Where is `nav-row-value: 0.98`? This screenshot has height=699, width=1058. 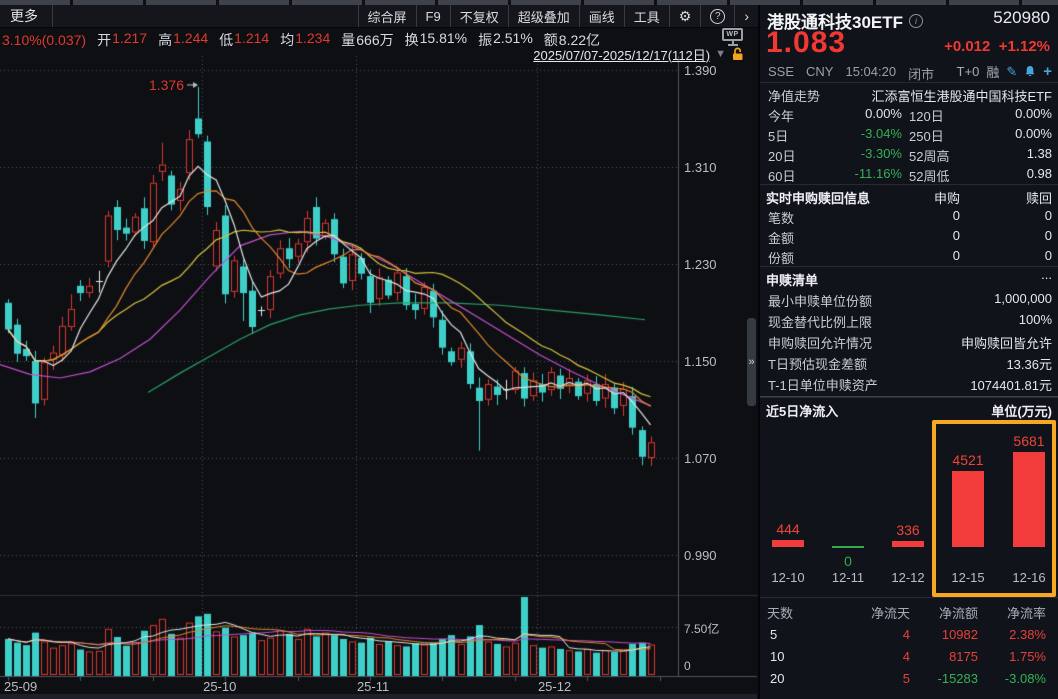 nav-row-value: 0.98 is located at coordinates (1039, 173).